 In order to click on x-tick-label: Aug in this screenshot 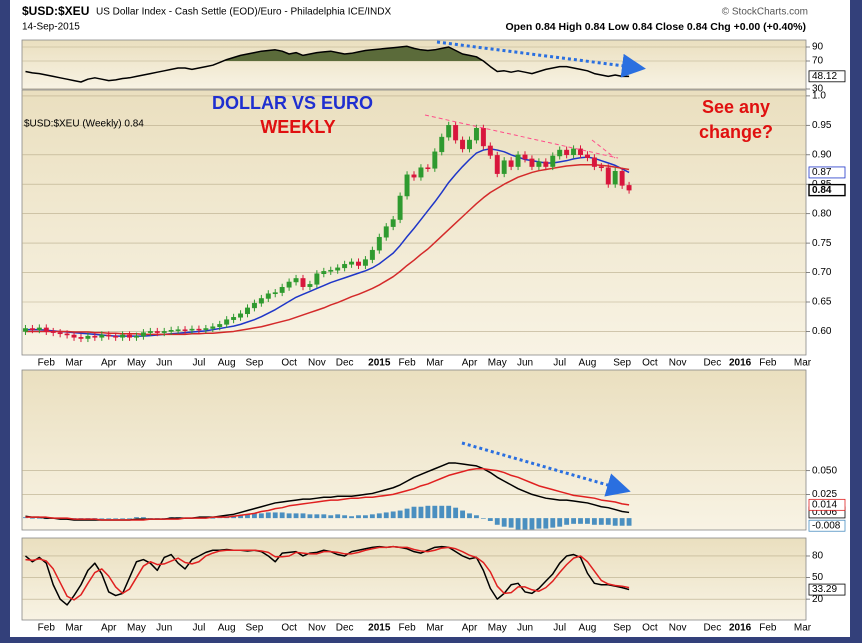, I will do `click(588, 628)`.